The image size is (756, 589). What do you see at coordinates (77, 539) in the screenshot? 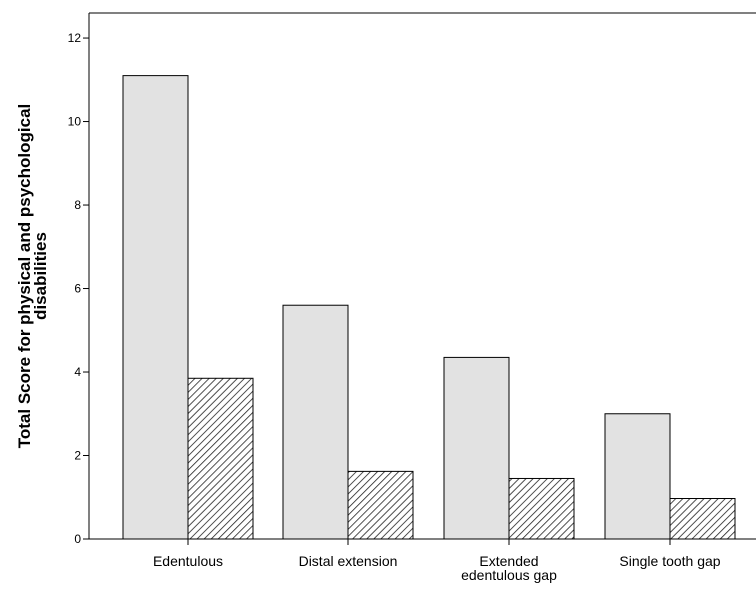
I see `y-tick-label: 0` at bounding box center [77, 539].